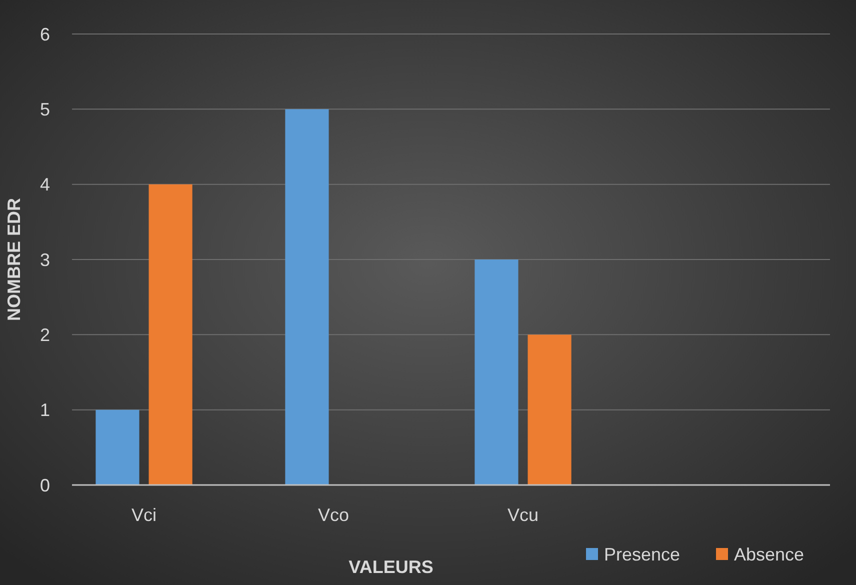 The image size is (856, 585). What do you see at coordinates (45, 109) in the screenshot?
I see `y-tick-label: 5` at bounding box center [45, 109].